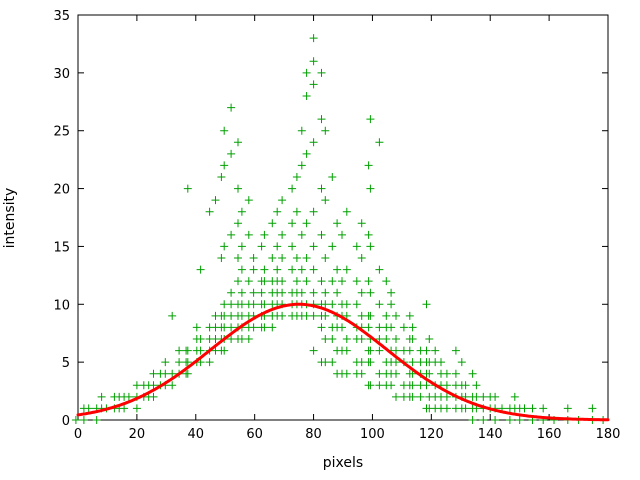 The image size is (640, 480). Describe the element at coordinates (61, 16) in the screenshot. I see `y-tick-label: 35` at that location.